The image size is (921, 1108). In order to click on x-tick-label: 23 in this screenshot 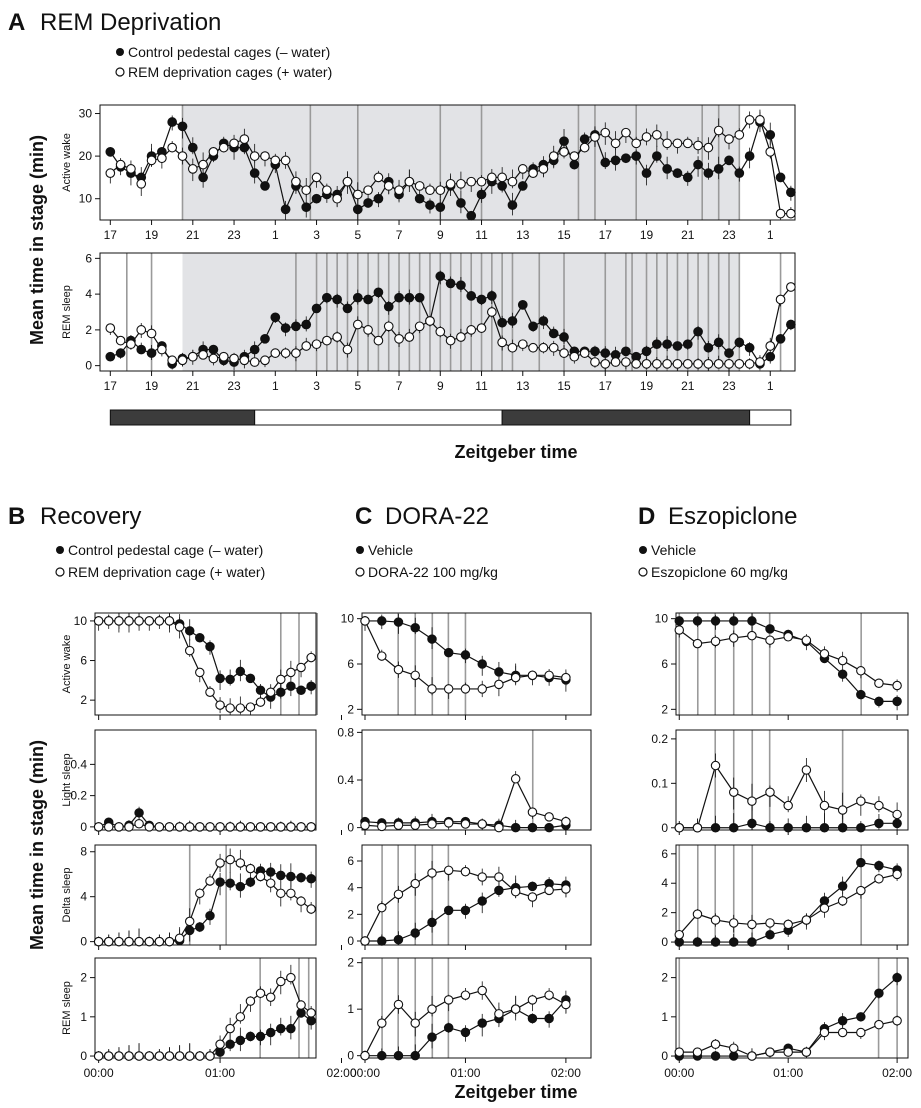, I will do `click(729, 386)`.